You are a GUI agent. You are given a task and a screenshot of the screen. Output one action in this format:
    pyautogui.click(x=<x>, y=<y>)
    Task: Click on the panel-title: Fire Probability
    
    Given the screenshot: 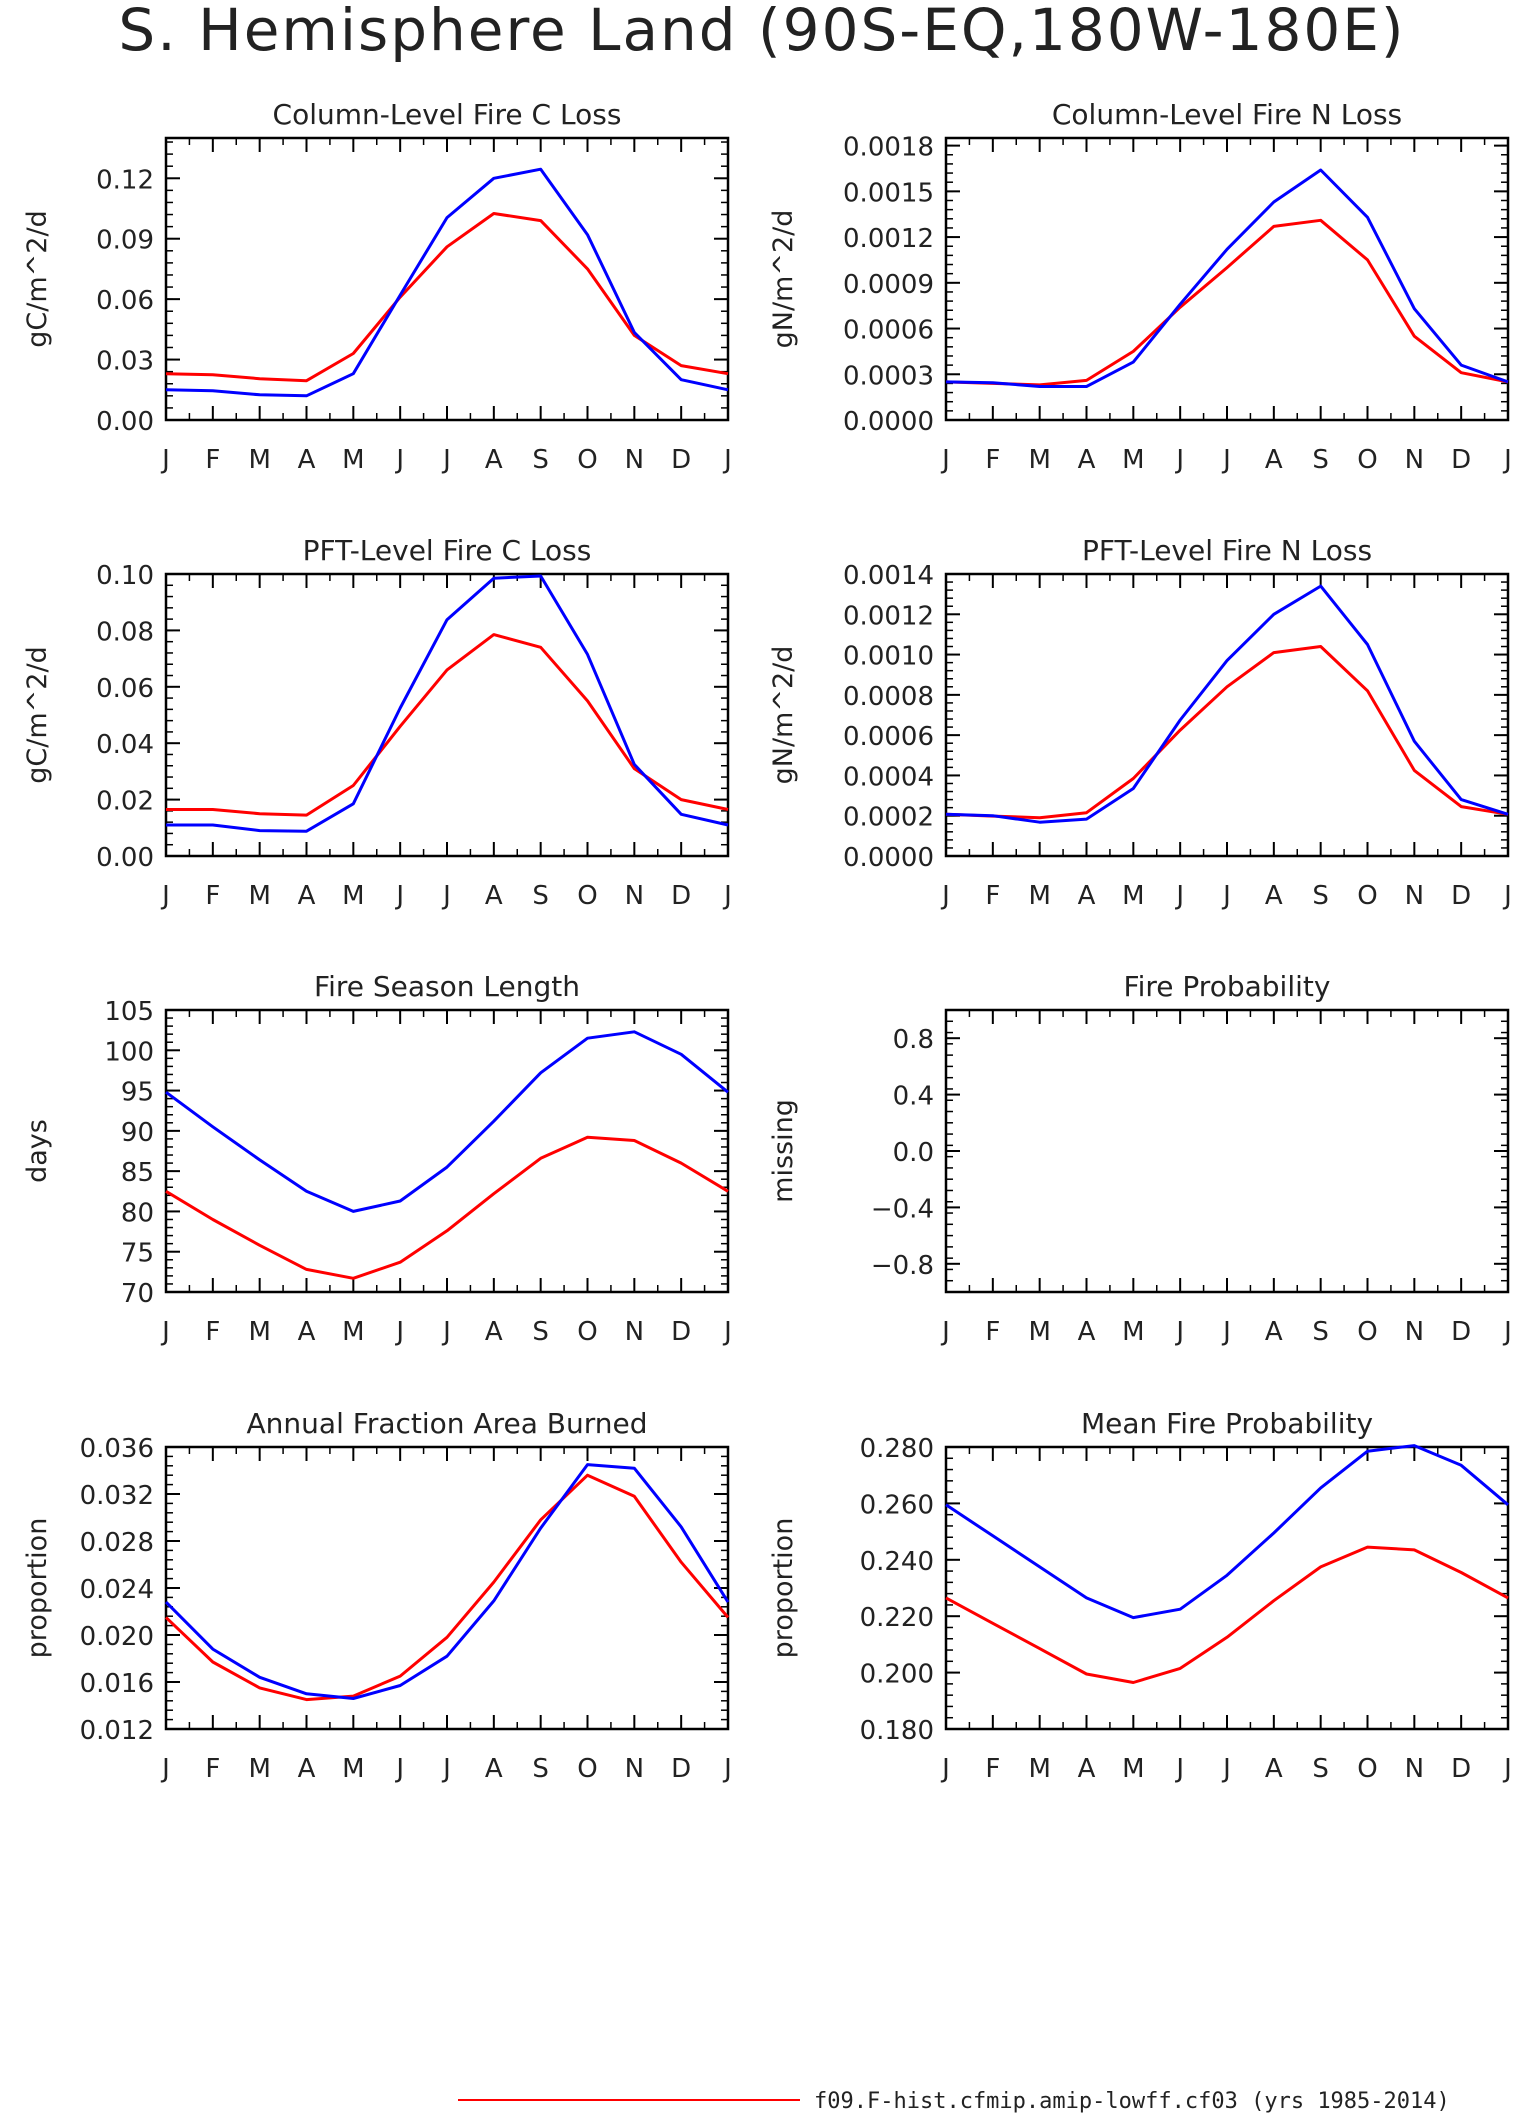 What is the action you would take?
    pyautogui.click(x=1227, y=986)
    